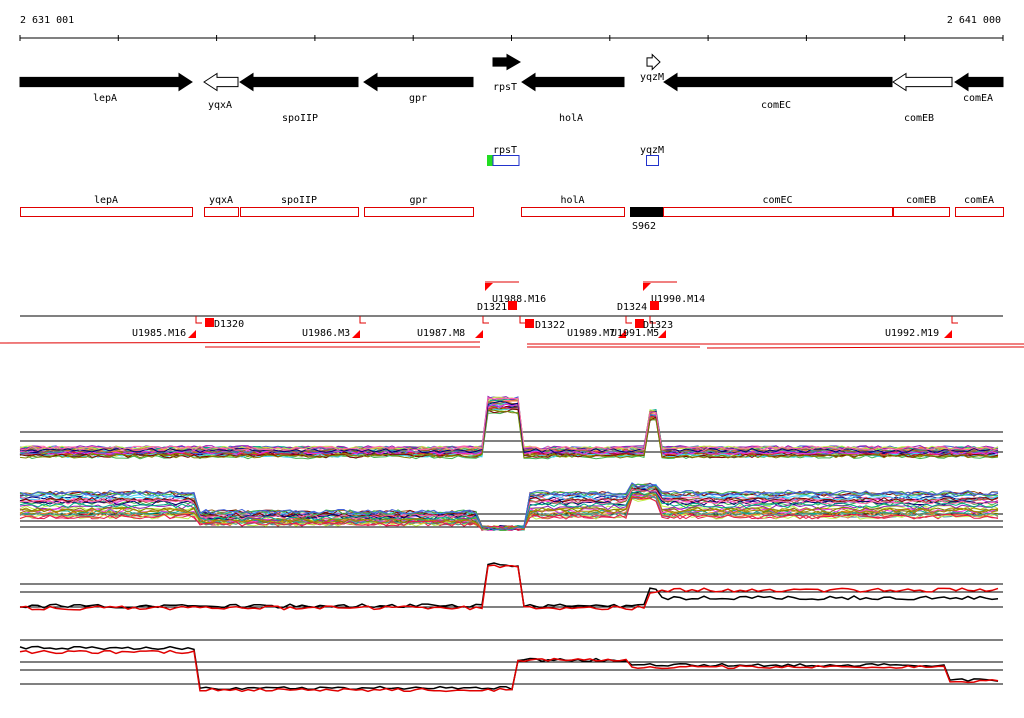 The width and height of the screenshot is (1024, 718). Describe the element at coordinates (505, 150) in the screenshot. I see `feature-label-rpst: rpsT` at that location.